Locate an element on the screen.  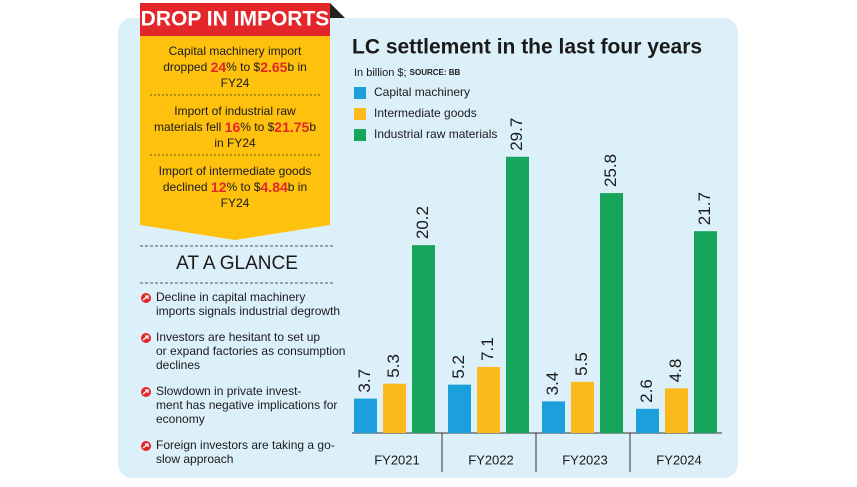
highlight-segment: in FY24 is located at coordinates (235, 143).